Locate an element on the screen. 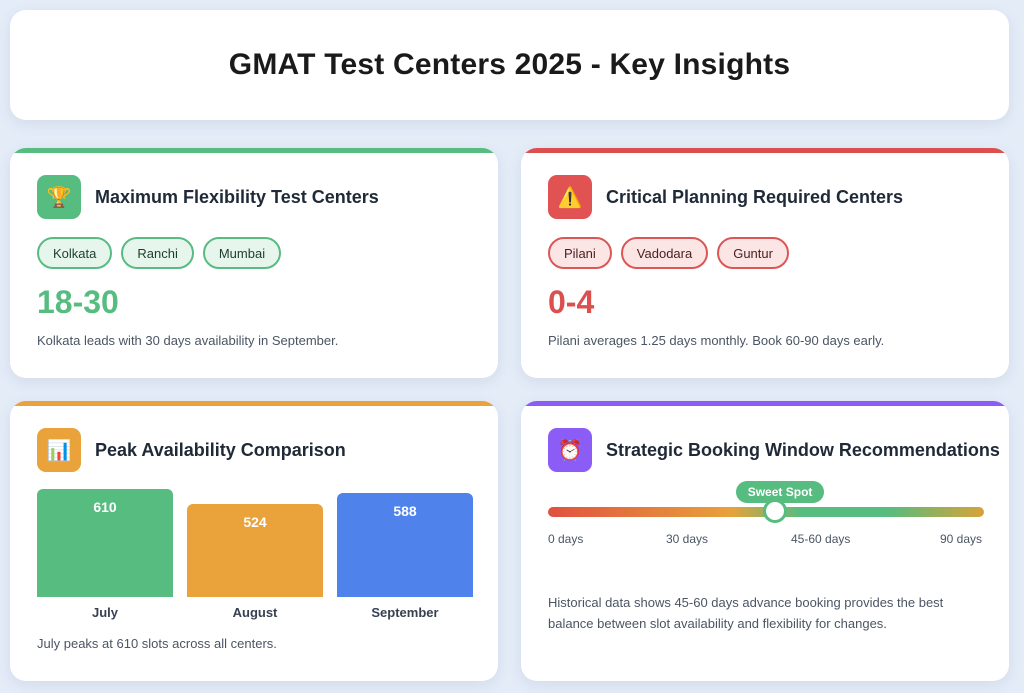 This screenshot has height=693, width=1024. tick-0-days: 0 days is located at coordinates (566, 539).